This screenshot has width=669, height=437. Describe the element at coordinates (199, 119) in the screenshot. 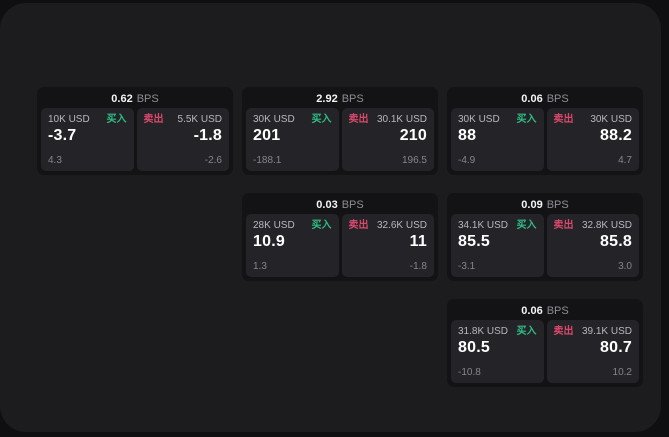

I see `sell-size: 5.5K USD` at that location.